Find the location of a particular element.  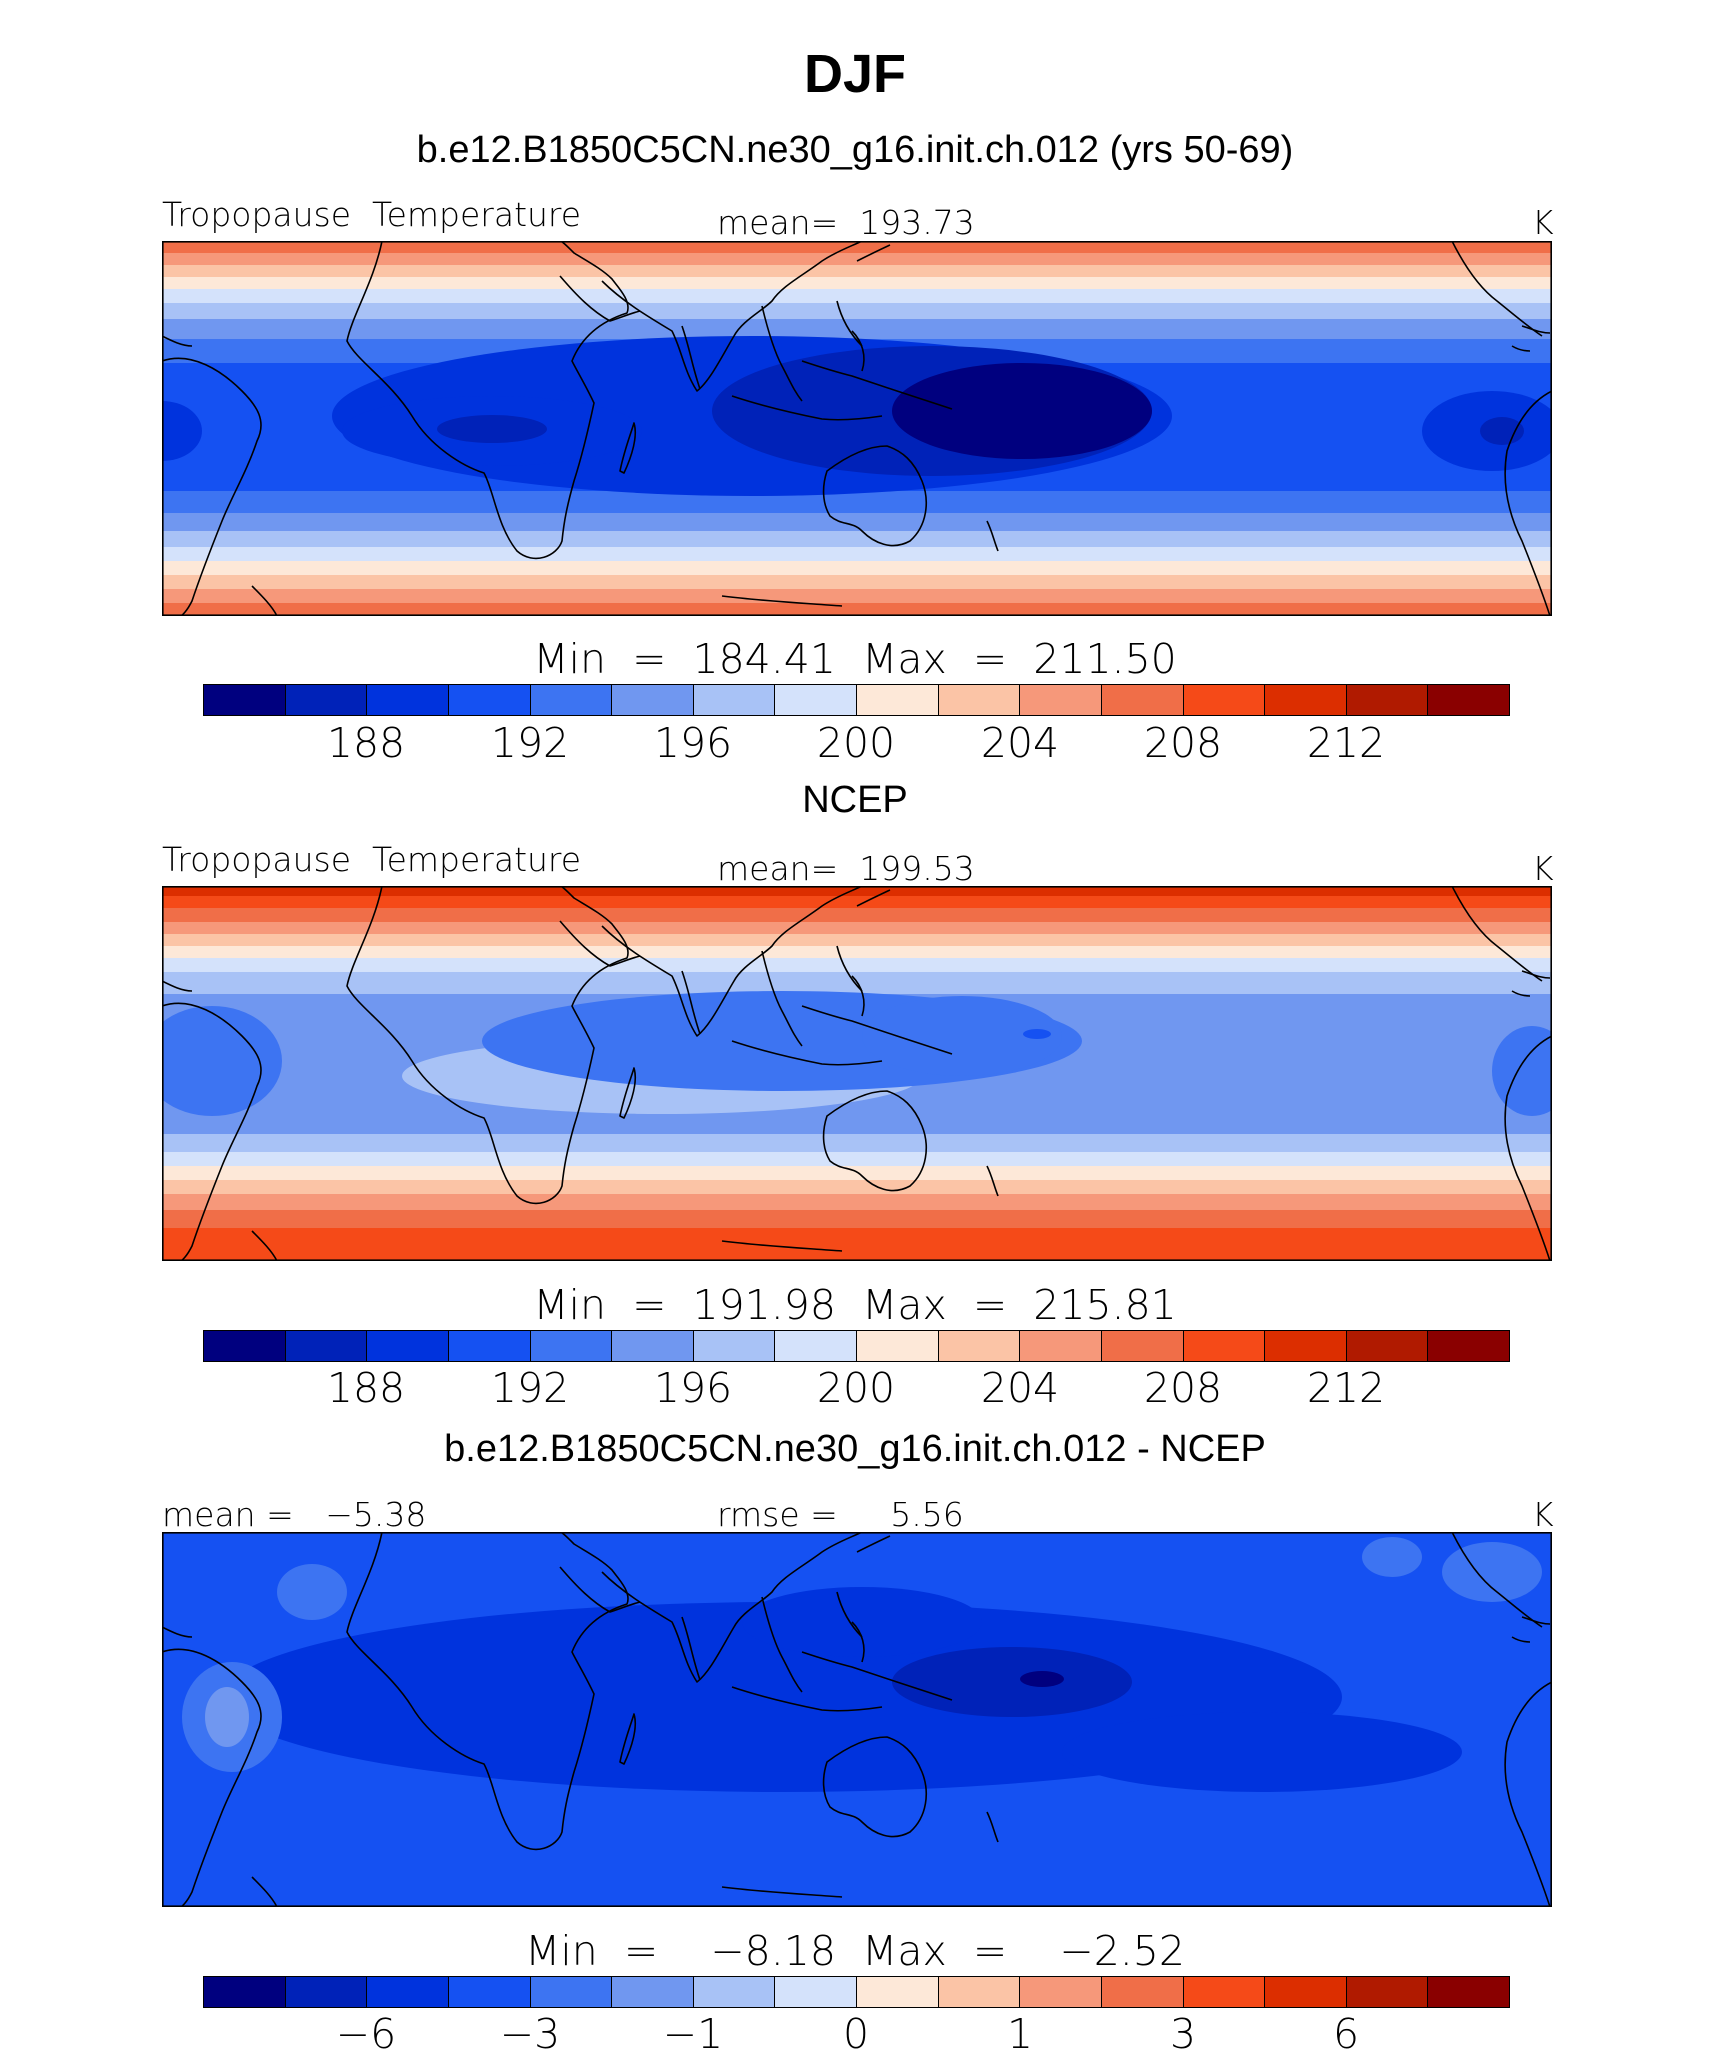

min-max-label: Min = 191.98 Max = 215.81 is located at coordinates (855, 1305).